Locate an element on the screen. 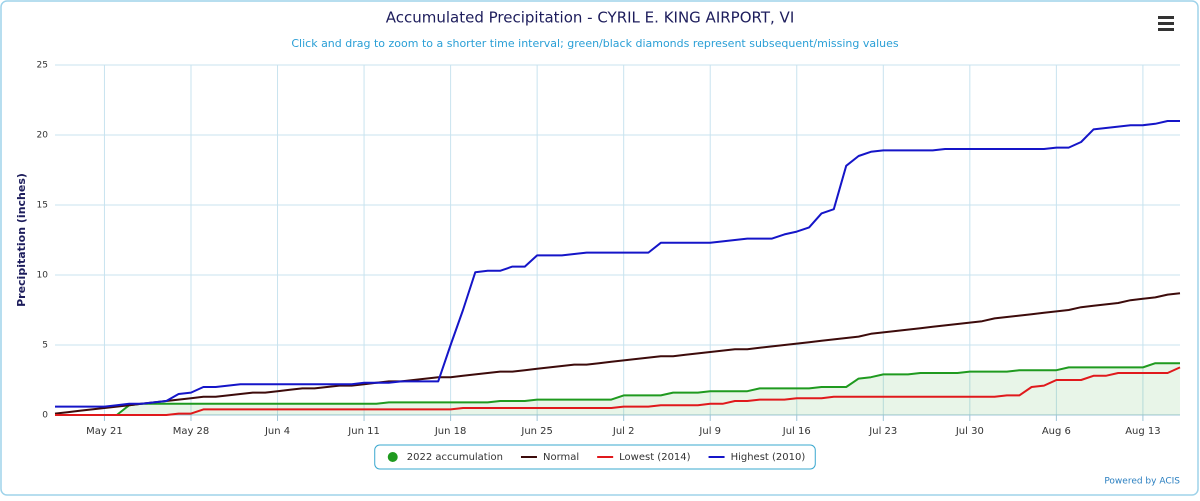 This screenshot has width=1200, height=501. legend-symbol is located at coordinates (392, 457).